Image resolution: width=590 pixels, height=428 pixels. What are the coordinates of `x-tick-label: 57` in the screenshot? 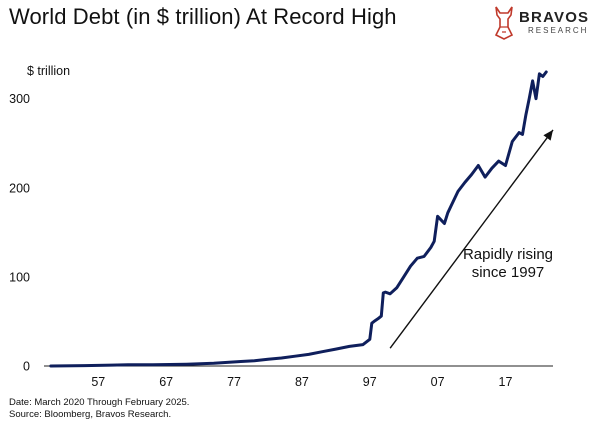 It's located at (98, 382).